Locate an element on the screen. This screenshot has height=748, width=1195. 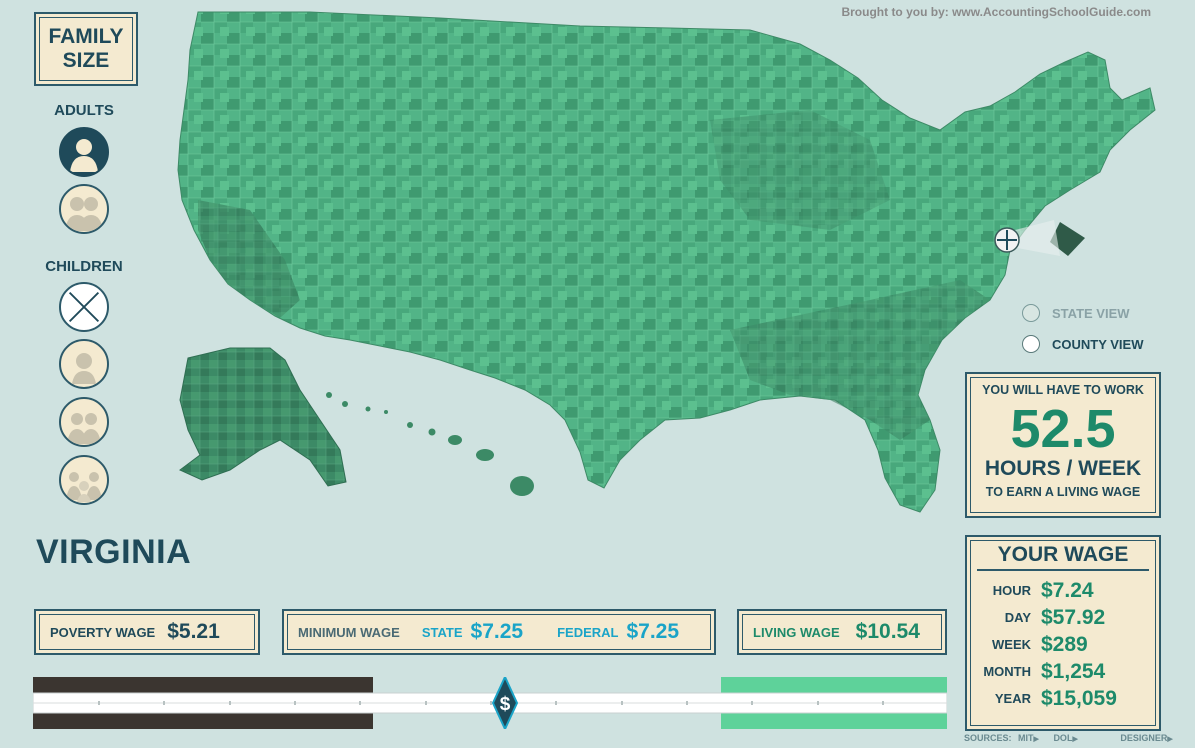
wage-row-value: $1,254 is located at coordinates (1073, 671).